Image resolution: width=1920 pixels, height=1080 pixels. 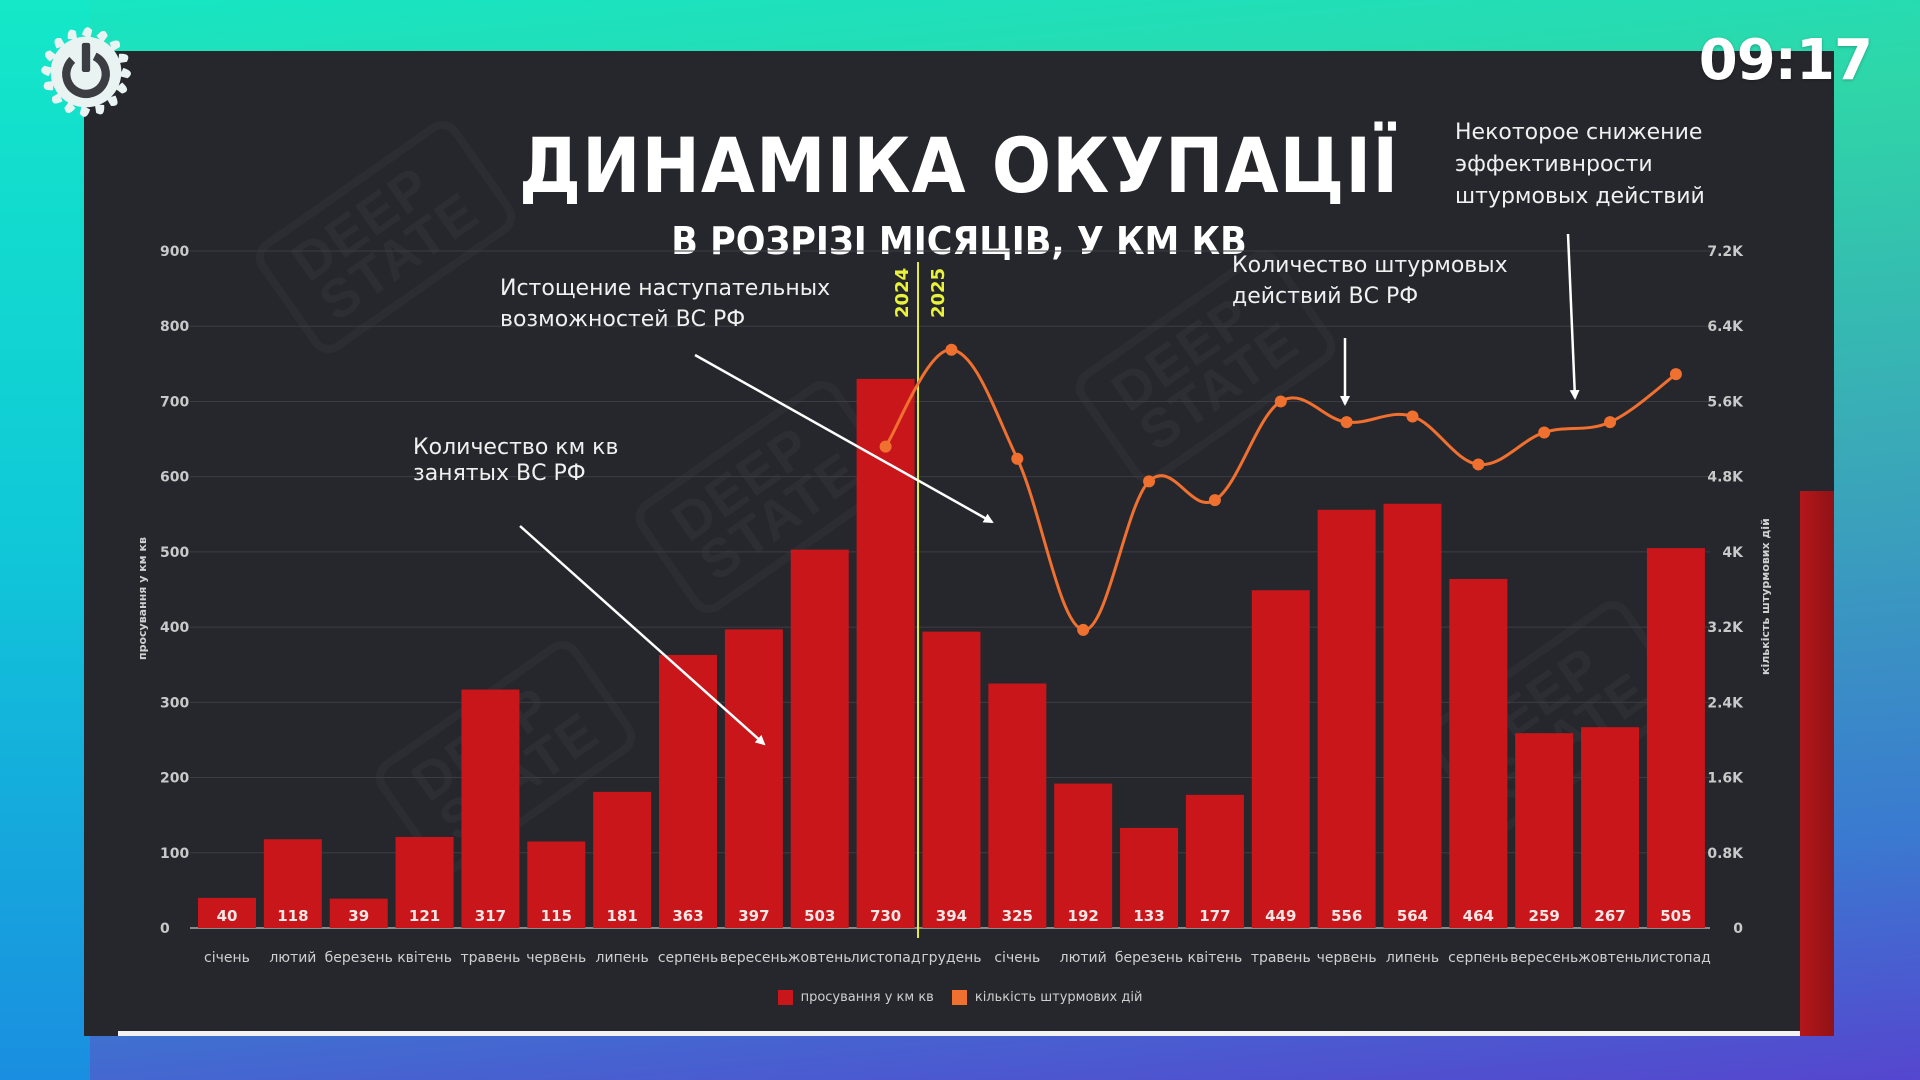 What do you see at coordinates (665, 288) in the screenshot?
I see `annotation-line: Истощение наступательных` at bounding box center [665, 288].